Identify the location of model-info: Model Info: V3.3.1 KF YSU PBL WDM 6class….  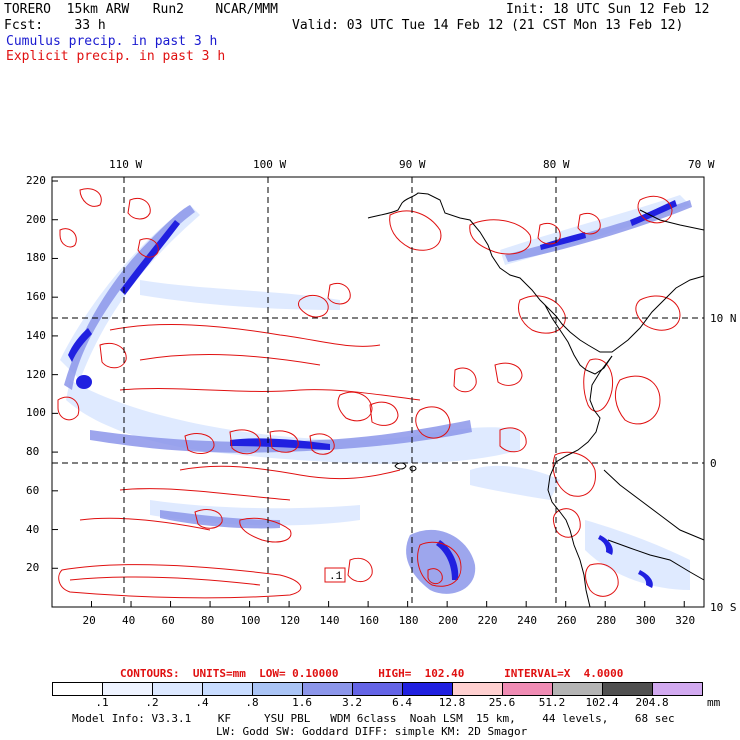
(373, 718).